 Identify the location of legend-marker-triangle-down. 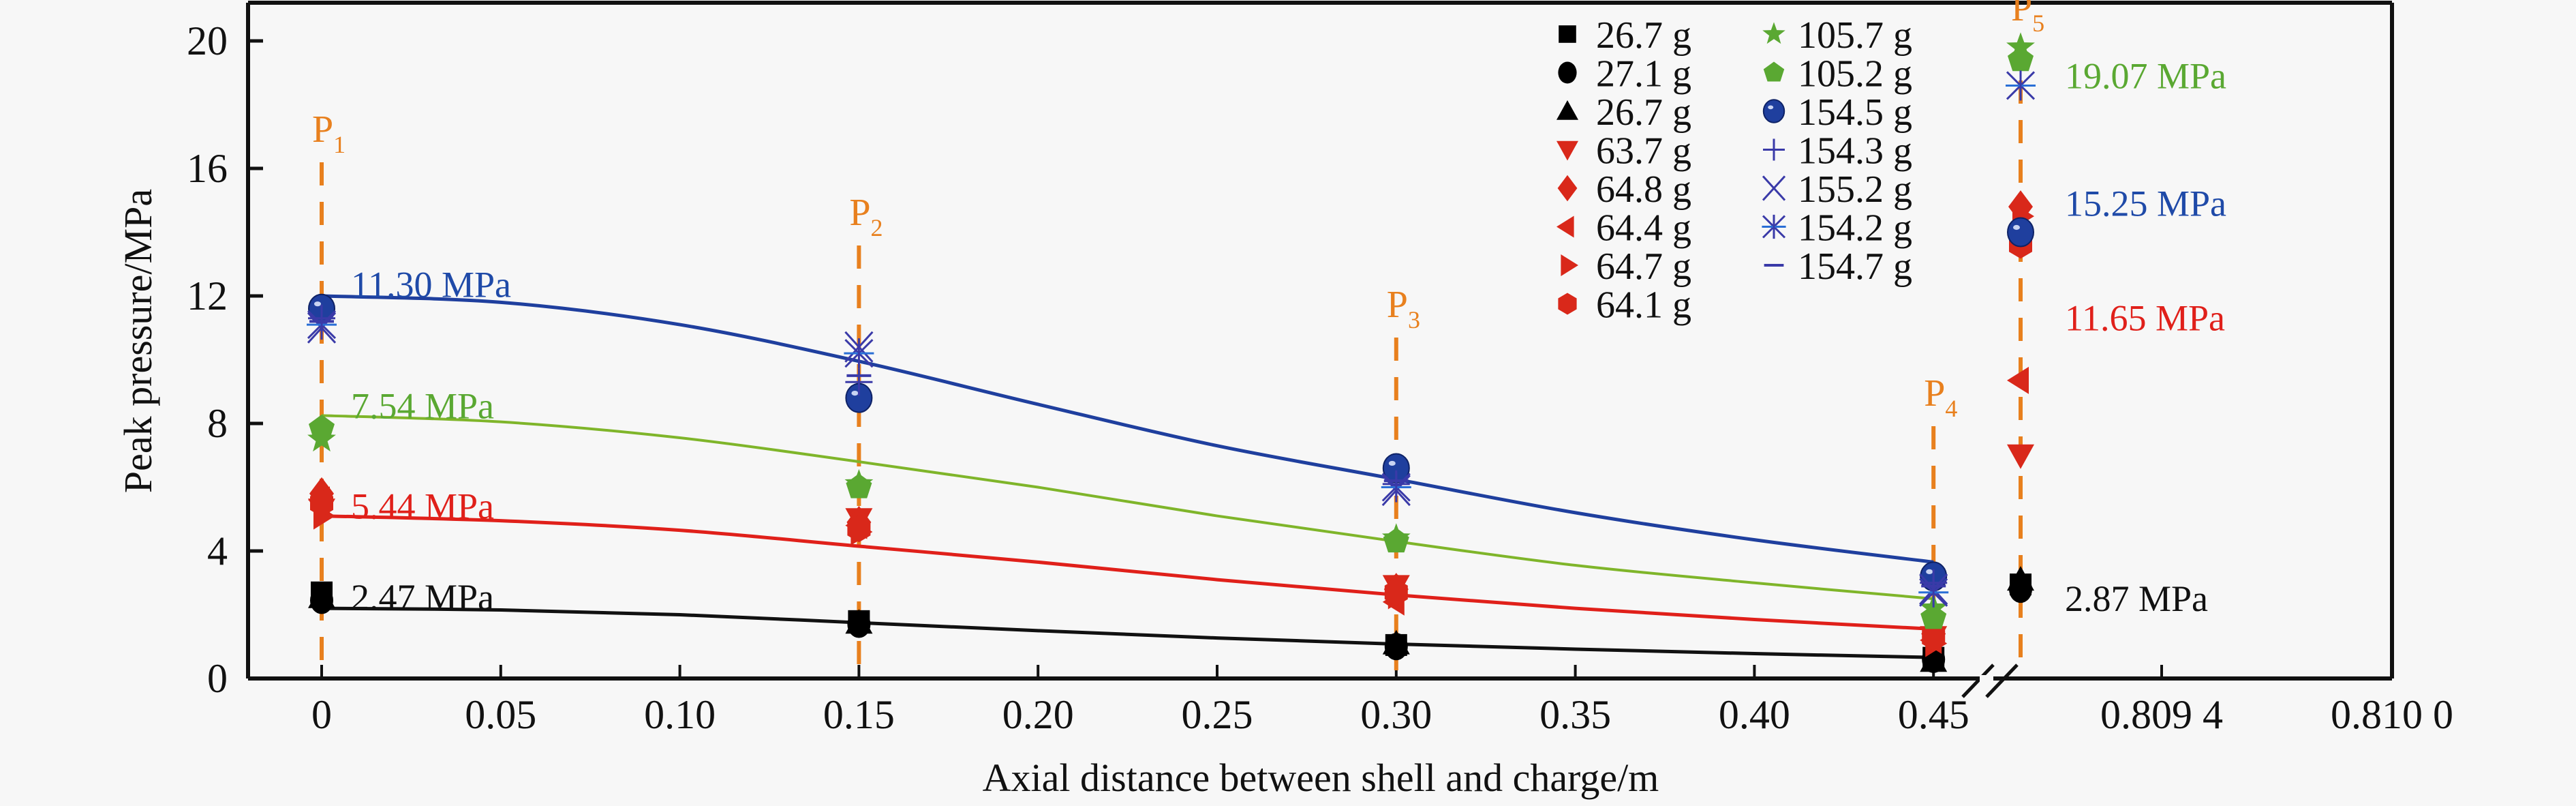
(1567, 150).